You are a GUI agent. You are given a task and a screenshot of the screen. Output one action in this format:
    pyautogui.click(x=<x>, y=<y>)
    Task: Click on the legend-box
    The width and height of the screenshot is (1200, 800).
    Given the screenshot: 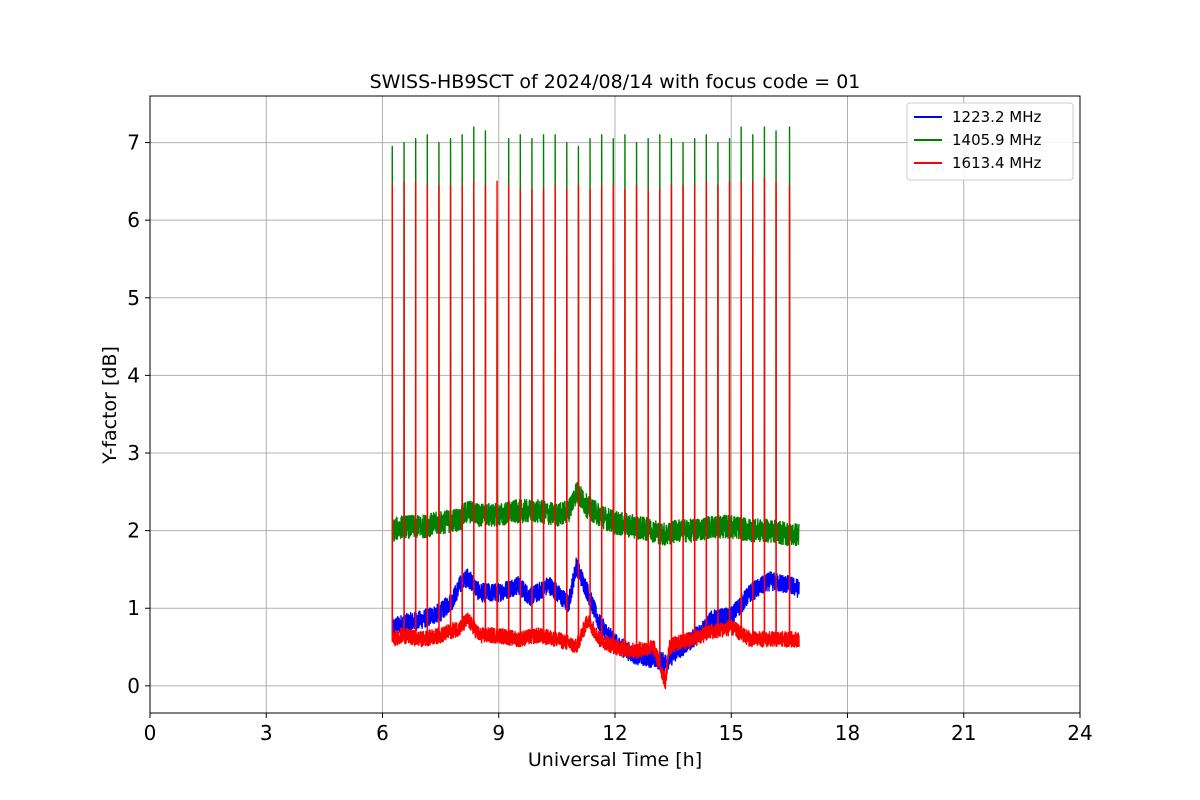 What is the action you would take?
    pyautogui.click(x=990, y=141)
    